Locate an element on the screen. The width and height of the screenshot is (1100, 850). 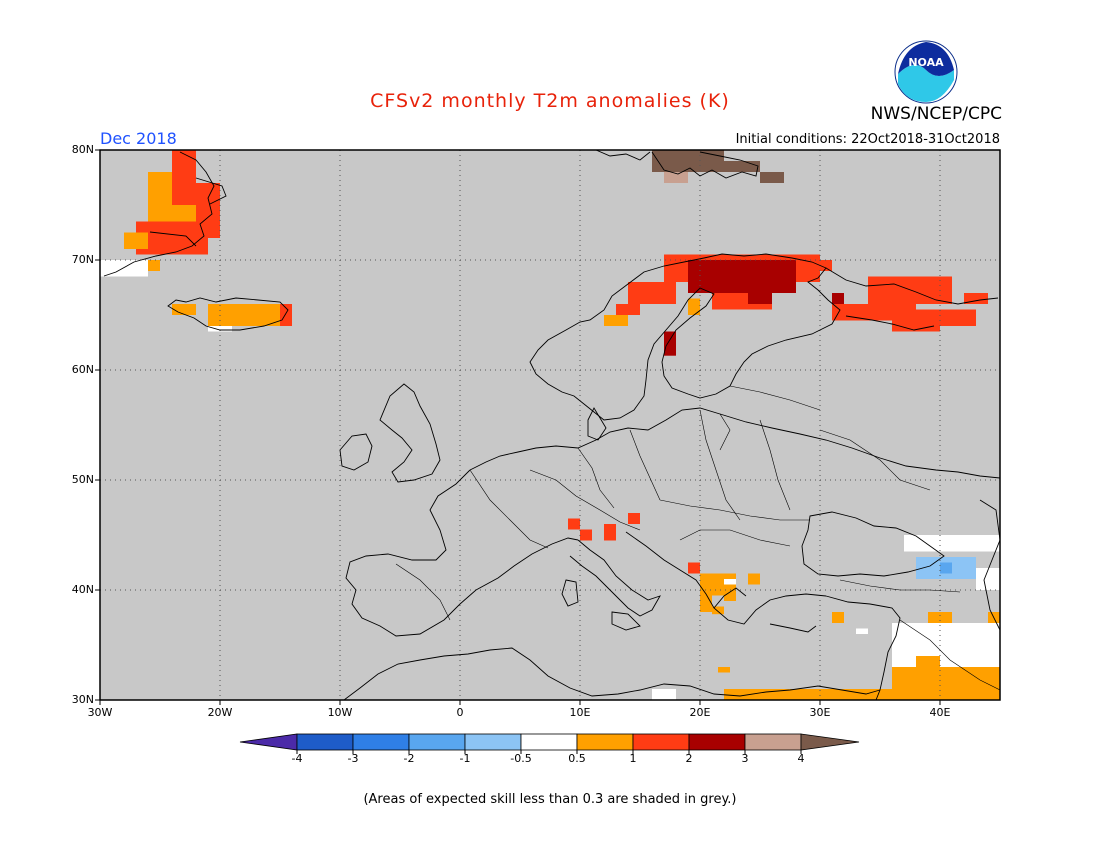
lat-label: 70N is located at coordinates (82, 259).